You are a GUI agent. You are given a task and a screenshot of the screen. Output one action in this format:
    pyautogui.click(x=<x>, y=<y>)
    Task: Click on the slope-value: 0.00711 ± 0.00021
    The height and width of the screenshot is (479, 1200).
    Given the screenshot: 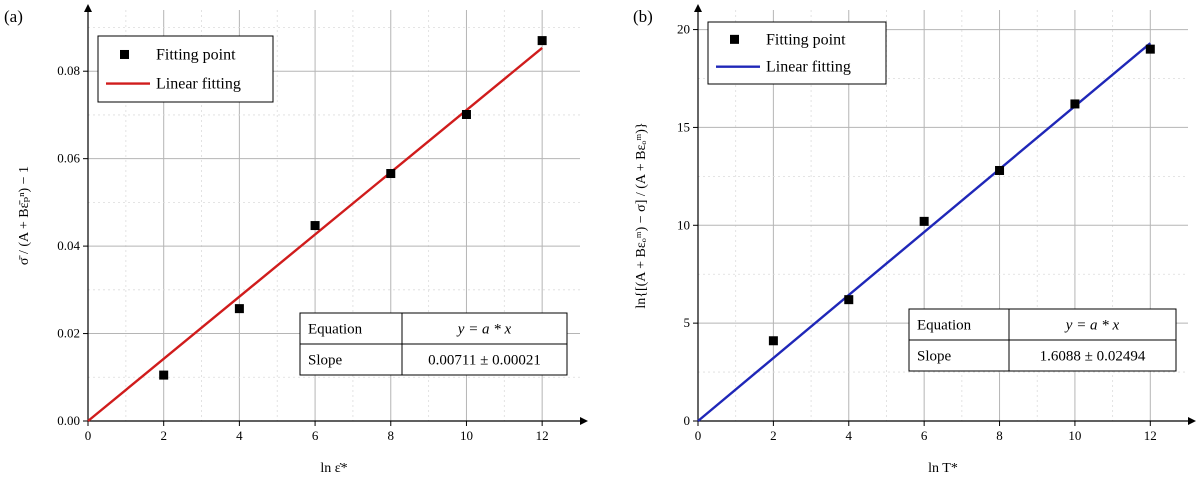 What is the action you would take?
    pyautogui.click(x=484, y=361)
    